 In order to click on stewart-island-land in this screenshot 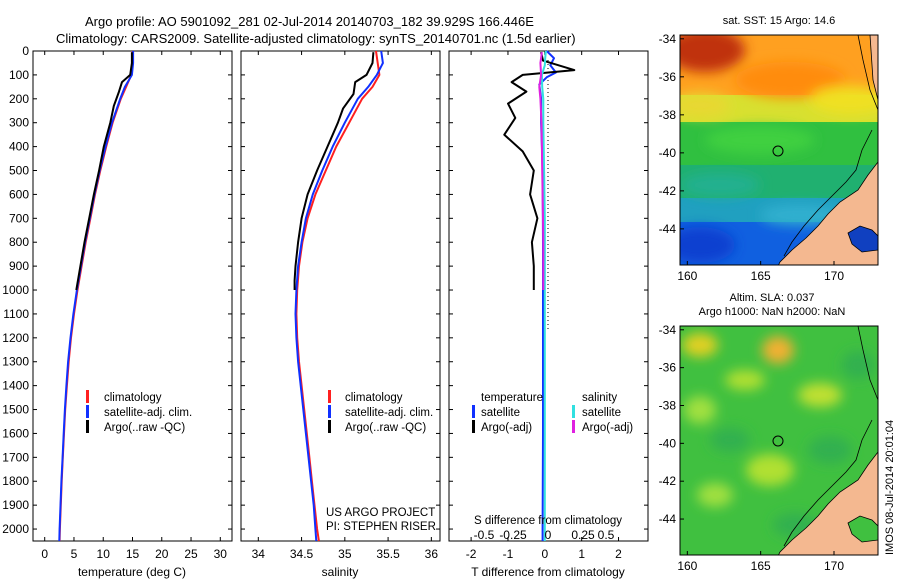, I will do `click(862, 529)`.